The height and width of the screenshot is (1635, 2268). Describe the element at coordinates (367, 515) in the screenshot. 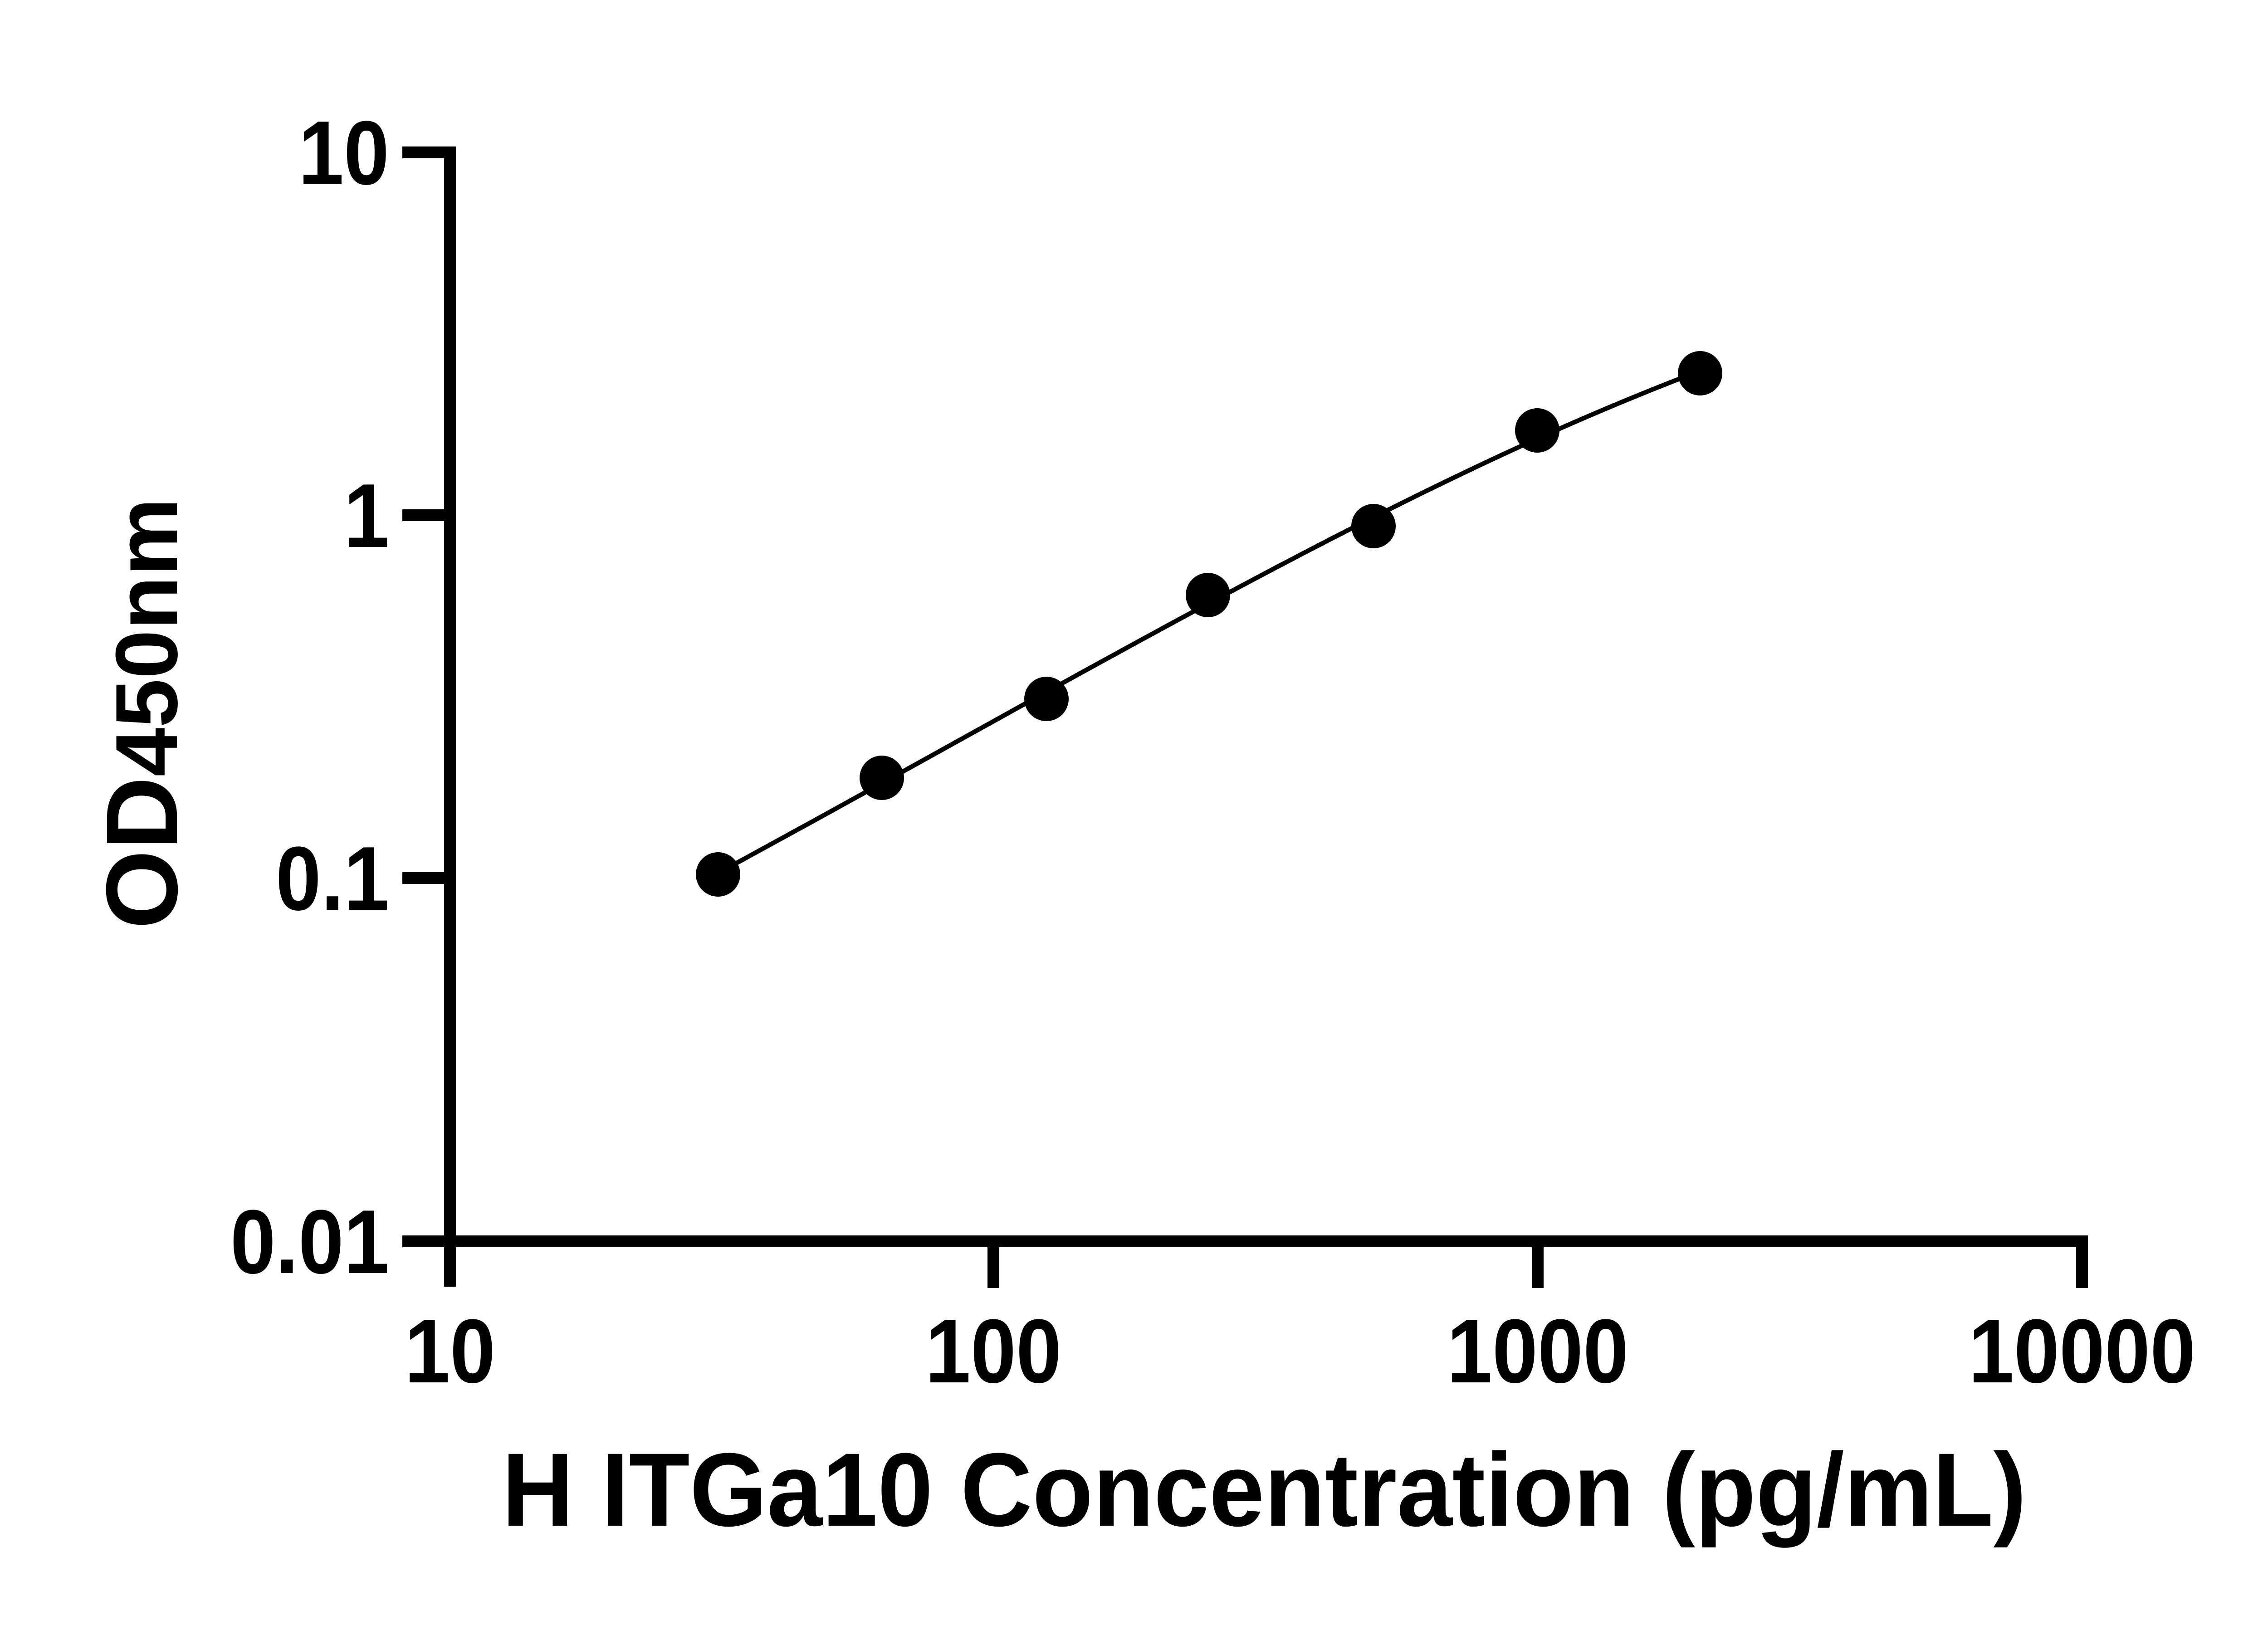

I see `svg-text: 1` at that location.